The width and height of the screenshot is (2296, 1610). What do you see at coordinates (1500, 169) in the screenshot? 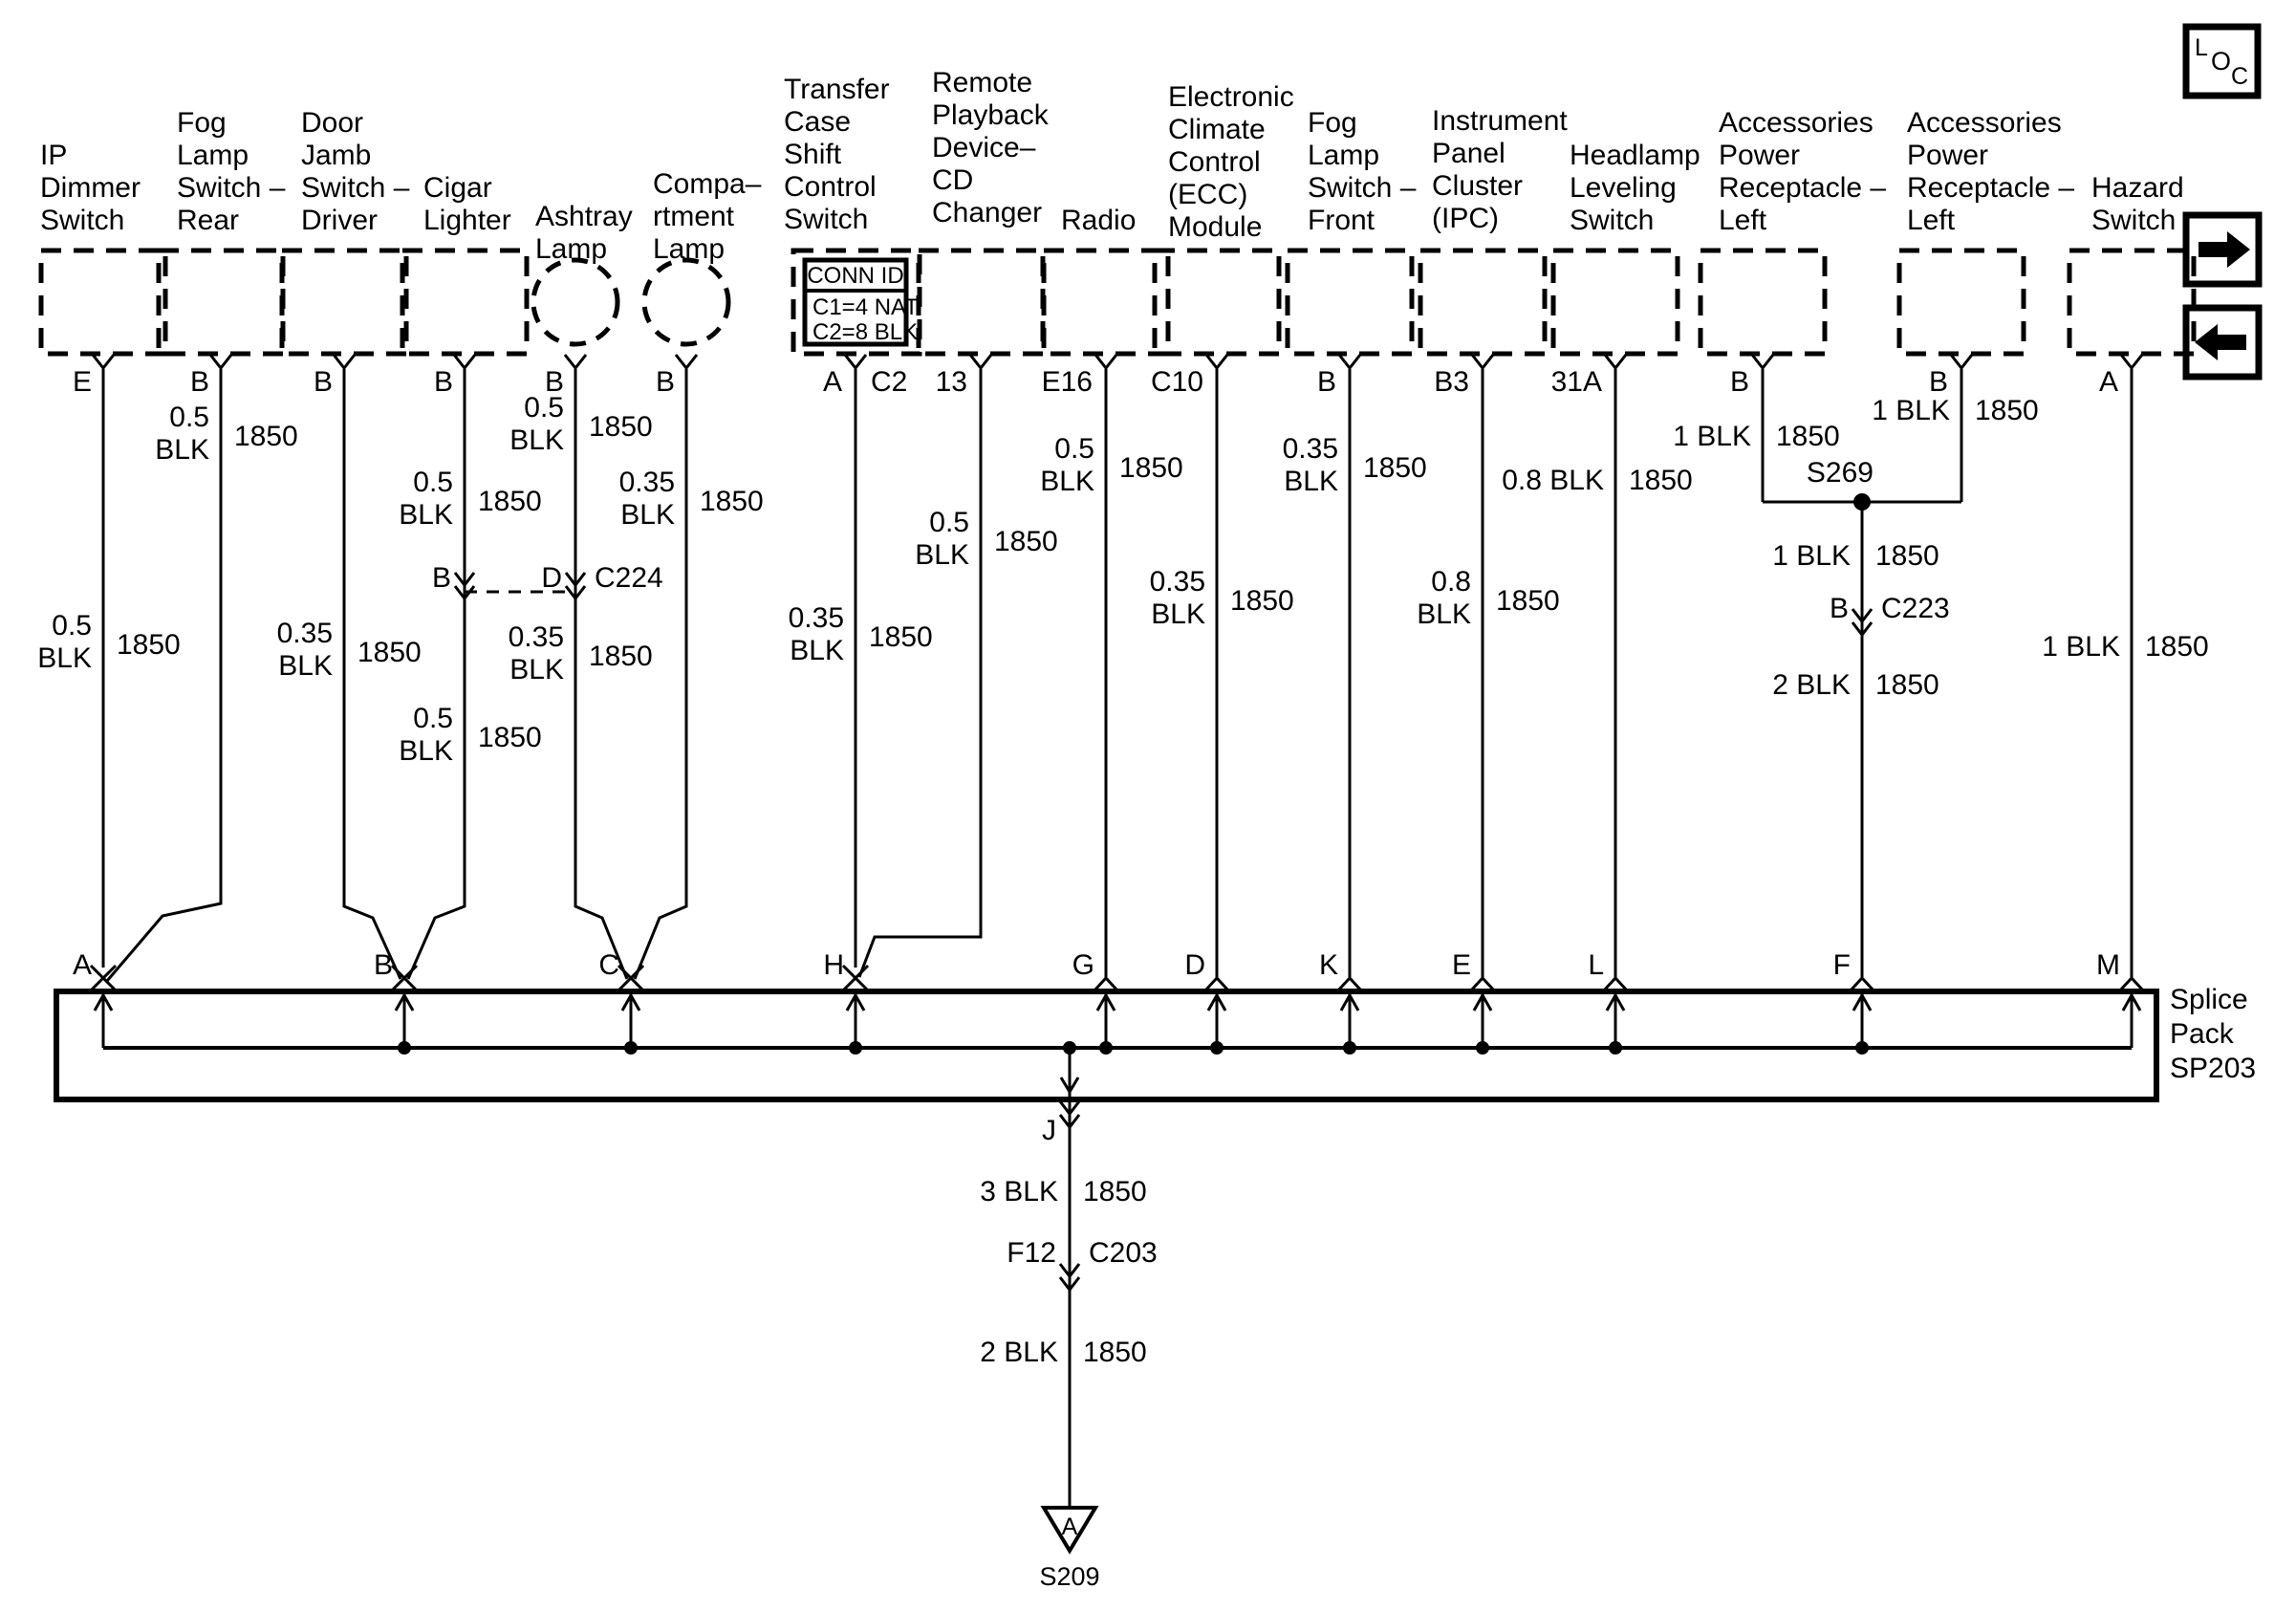
I see `label-instrument-panel-cluster: Instrument Panel Cluster (IPC)` at bounding box center [1500, 169].